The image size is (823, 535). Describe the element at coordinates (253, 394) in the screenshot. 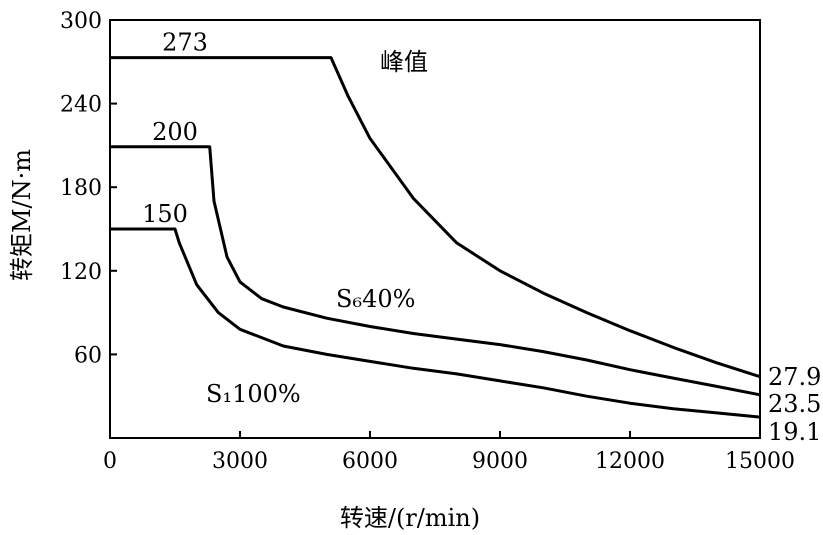

I see `series-name-label: S₁100%` at that location.